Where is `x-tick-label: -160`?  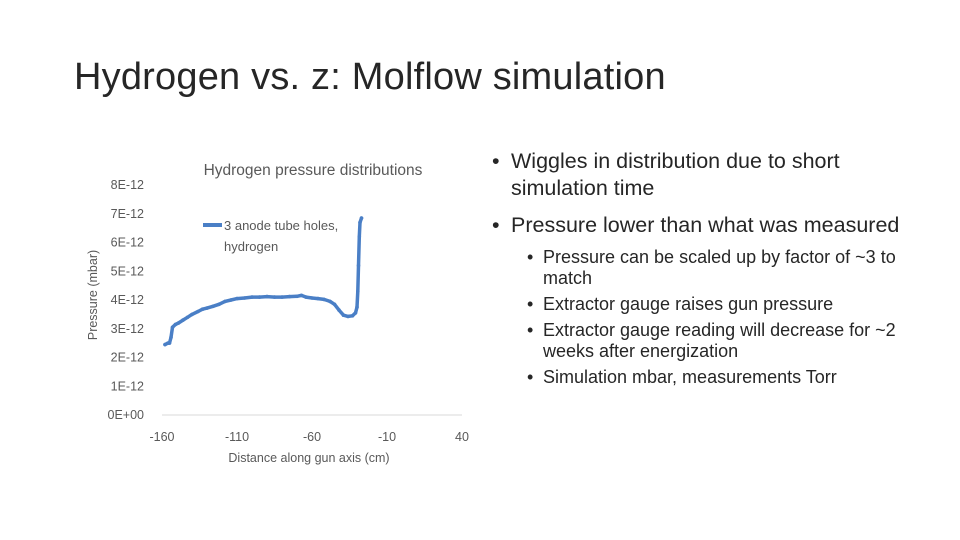 x-tick-label: -160 is located at coordinates (161, 437).